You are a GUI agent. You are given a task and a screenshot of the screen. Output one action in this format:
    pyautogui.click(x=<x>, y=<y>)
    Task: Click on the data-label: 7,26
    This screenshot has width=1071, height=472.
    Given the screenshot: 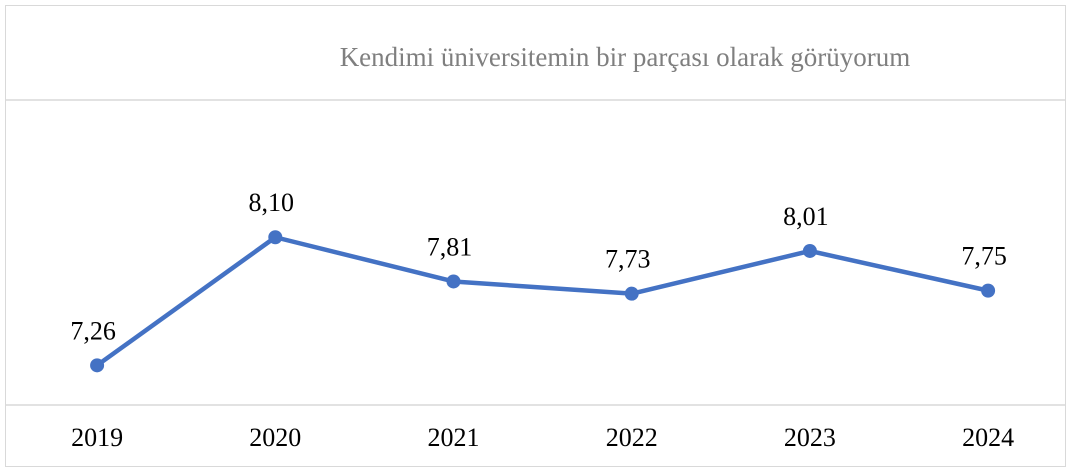 What is the action you would take?
    pyautogui.click(x=93, y=330)
    